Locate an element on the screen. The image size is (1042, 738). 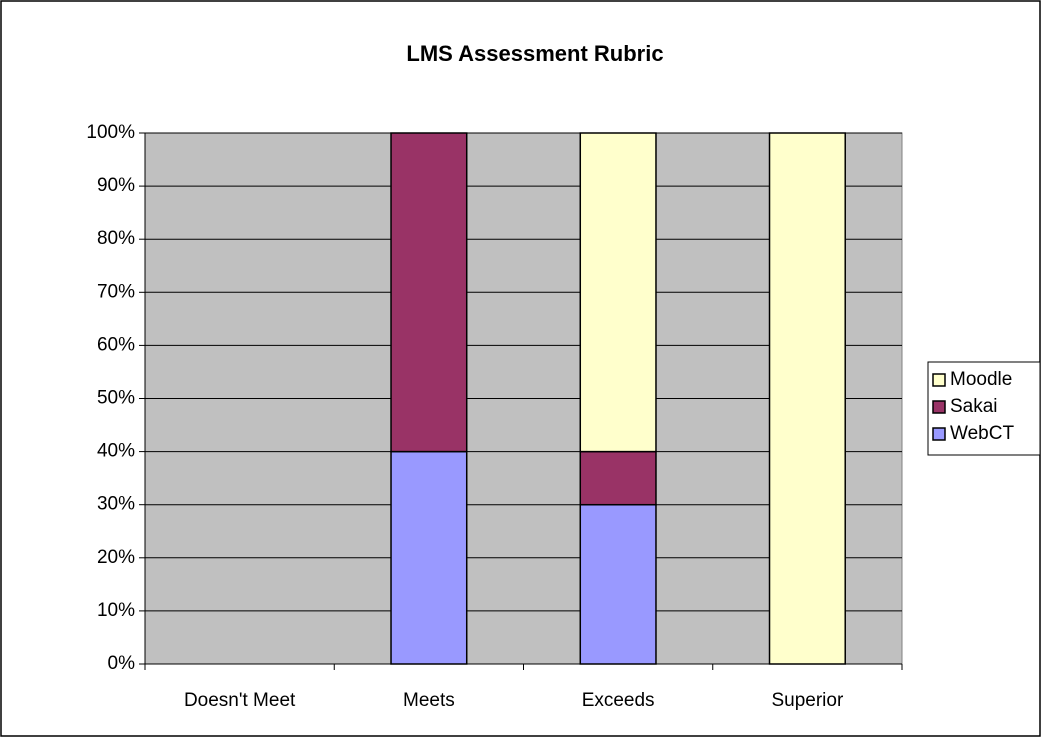
legend-label: Sakai is located at coordinates (974, 406).